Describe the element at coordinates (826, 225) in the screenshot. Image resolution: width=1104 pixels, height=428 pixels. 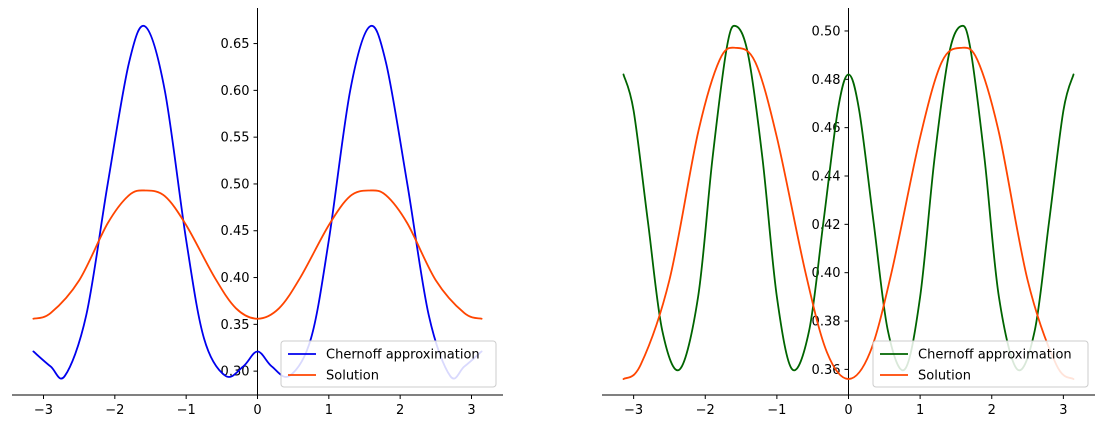
I see `y-tick-label: 0.42` at that location.